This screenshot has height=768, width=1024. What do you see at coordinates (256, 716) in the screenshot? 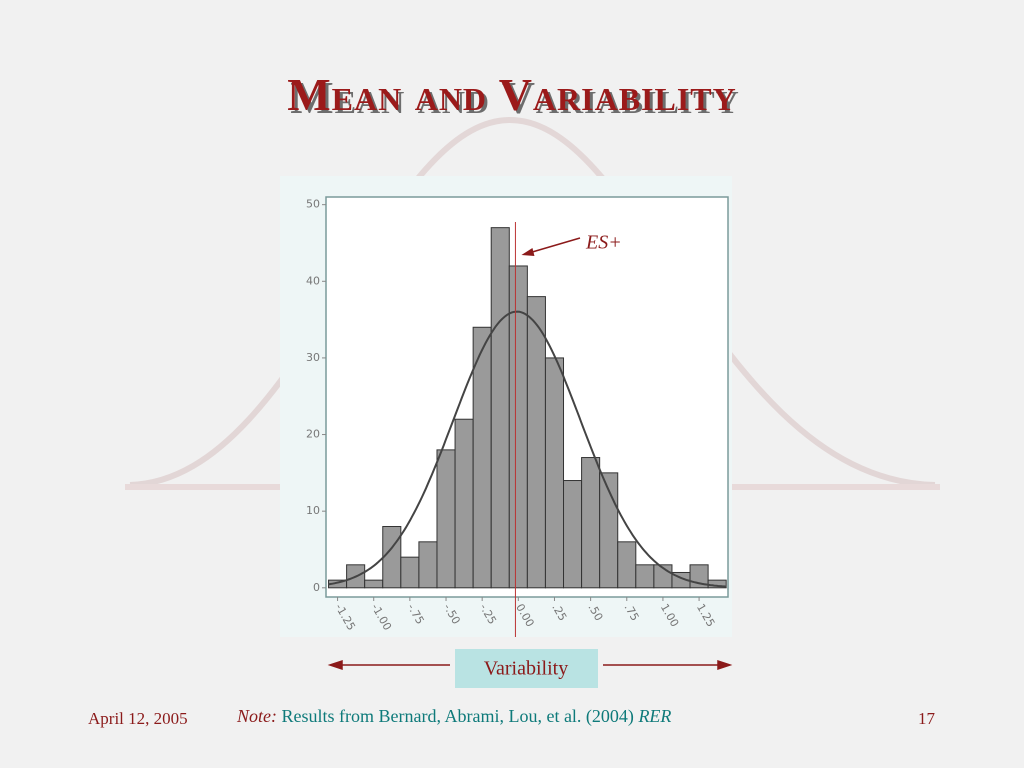
I see `note-label: Note:` at bounding box center [256, 716].